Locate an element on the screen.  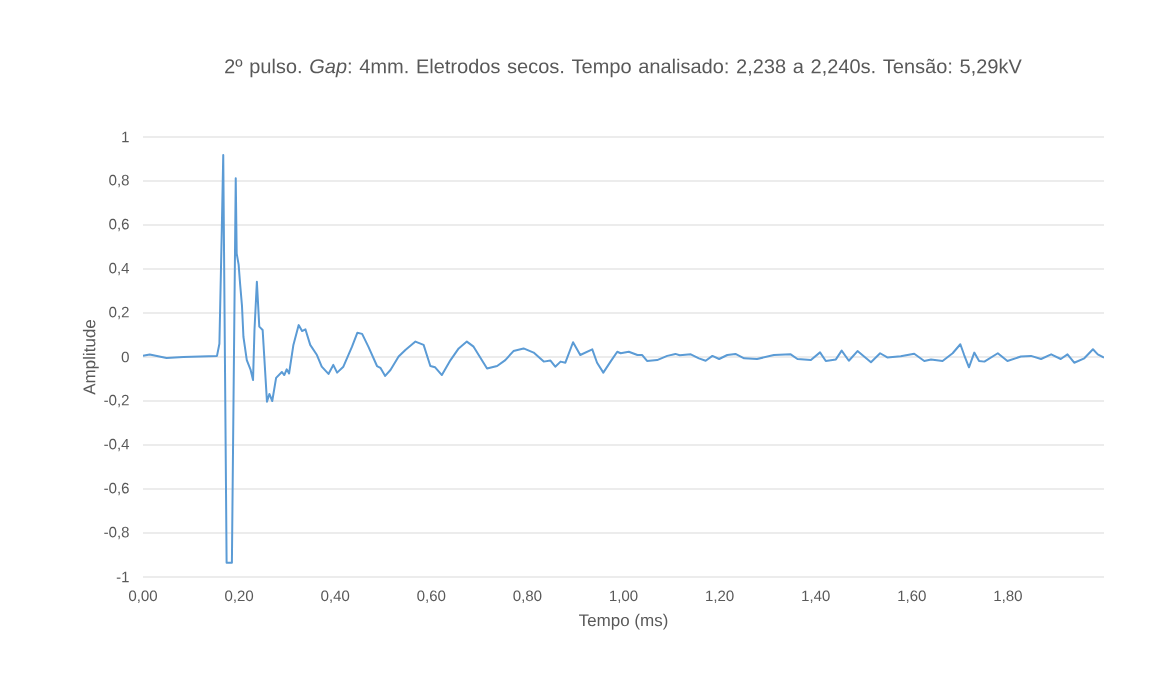
x-tick-label: 0,80 is located at coordinates (527, 596).